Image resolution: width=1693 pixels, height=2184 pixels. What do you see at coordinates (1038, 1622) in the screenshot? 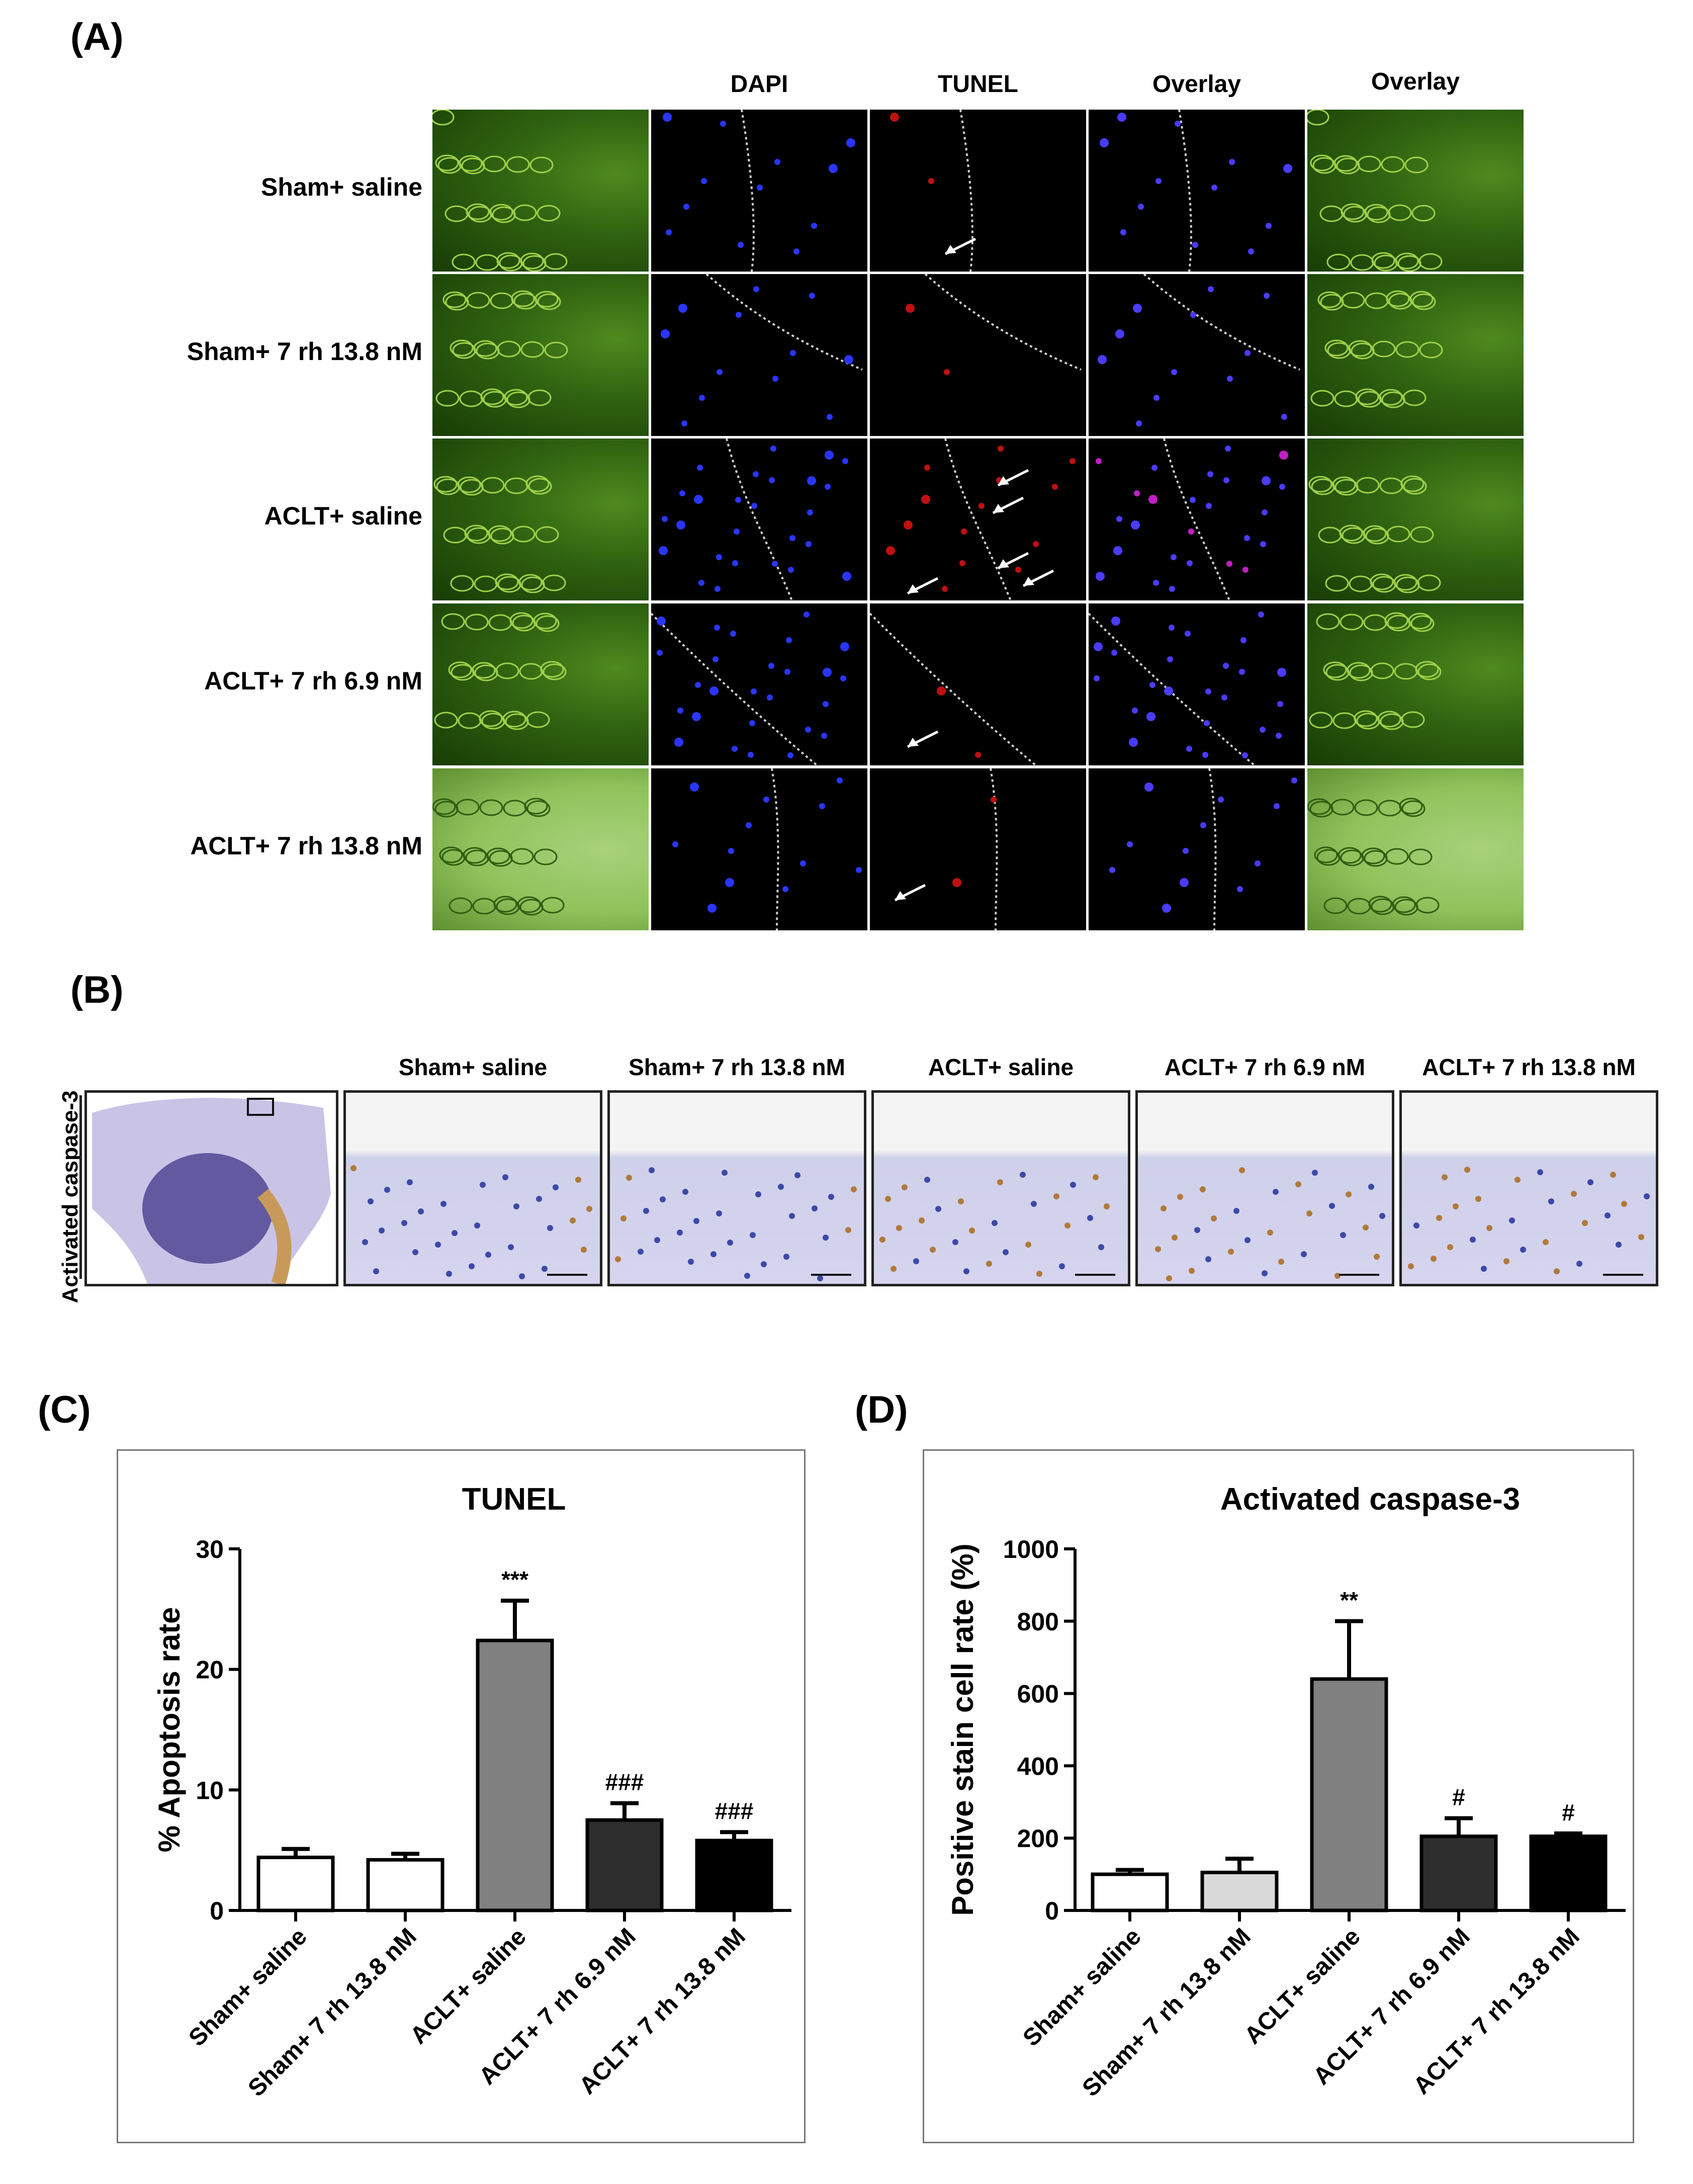
I see `y-tick-label: 800` at bounding box center [1038, 1622].